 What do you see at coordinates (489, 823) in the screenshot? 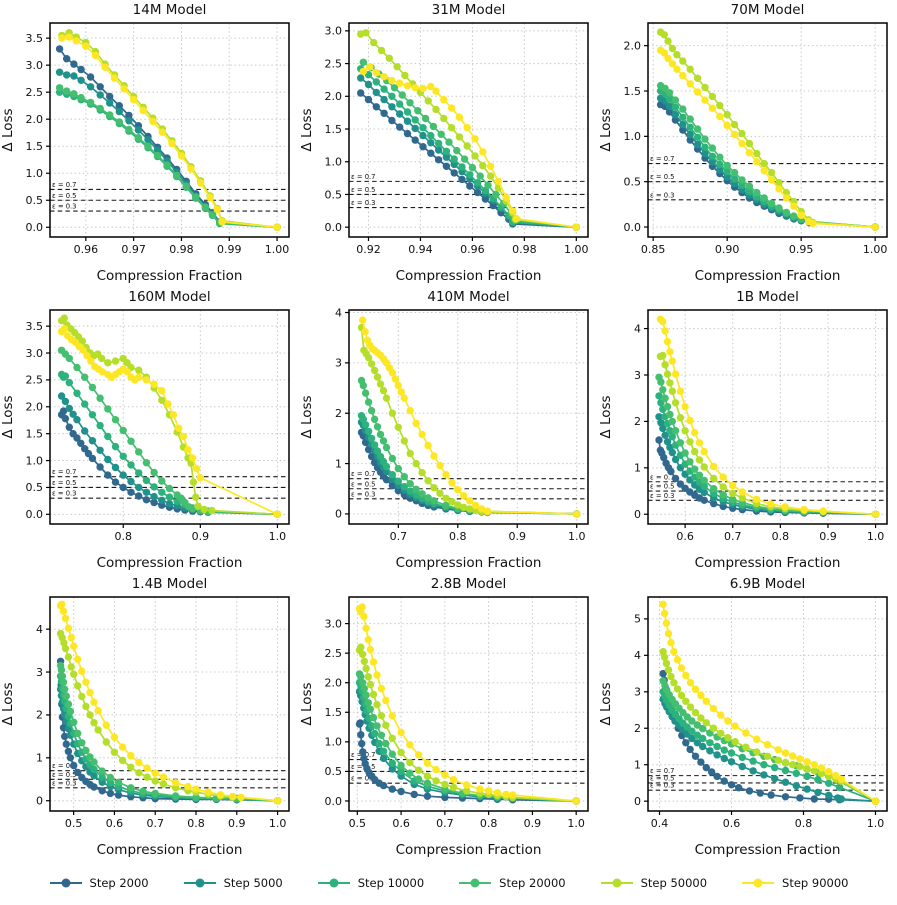
I see `x-tick-label: 0.8` at bounding box center [489, 823].